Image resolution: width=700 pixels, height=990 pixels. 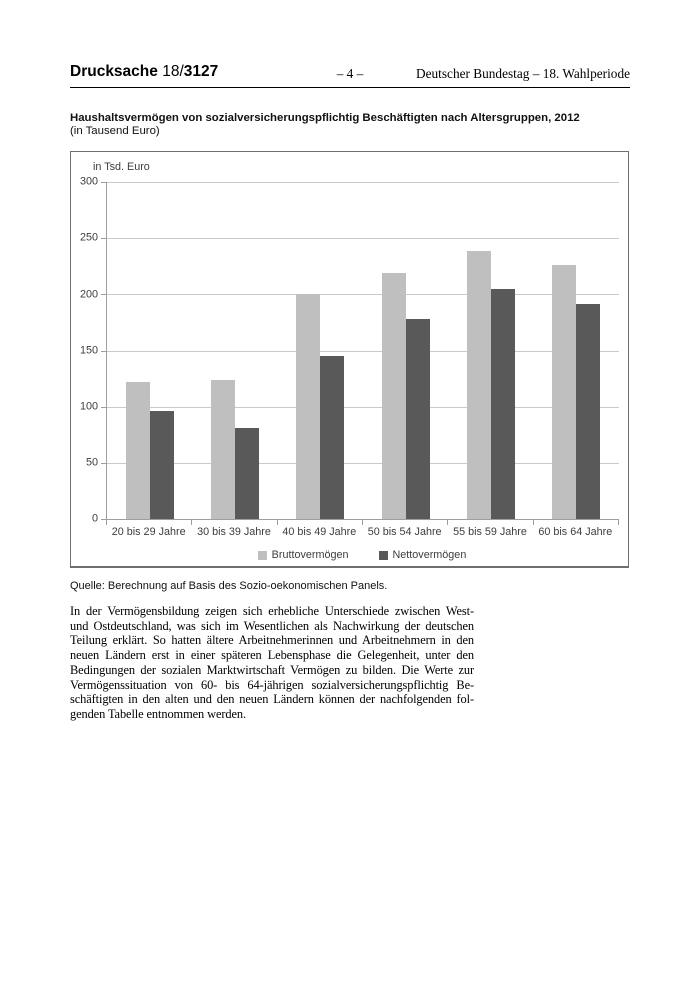 I want to click on doc-label: Drucksache, so click(x=114, y=71).